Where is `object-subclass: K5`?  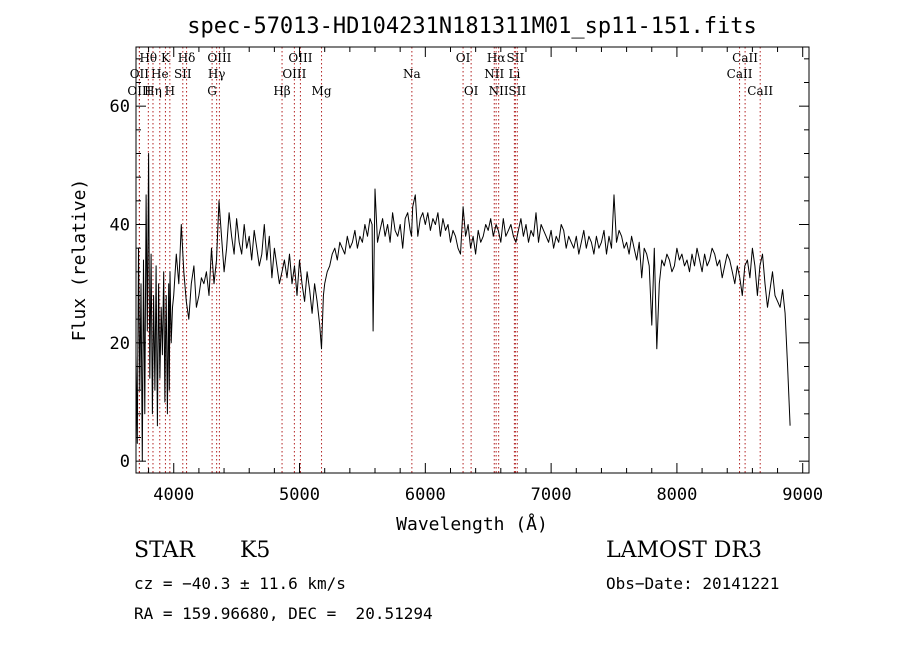
object-subclass: K5 is located at coordinates (255, 550).